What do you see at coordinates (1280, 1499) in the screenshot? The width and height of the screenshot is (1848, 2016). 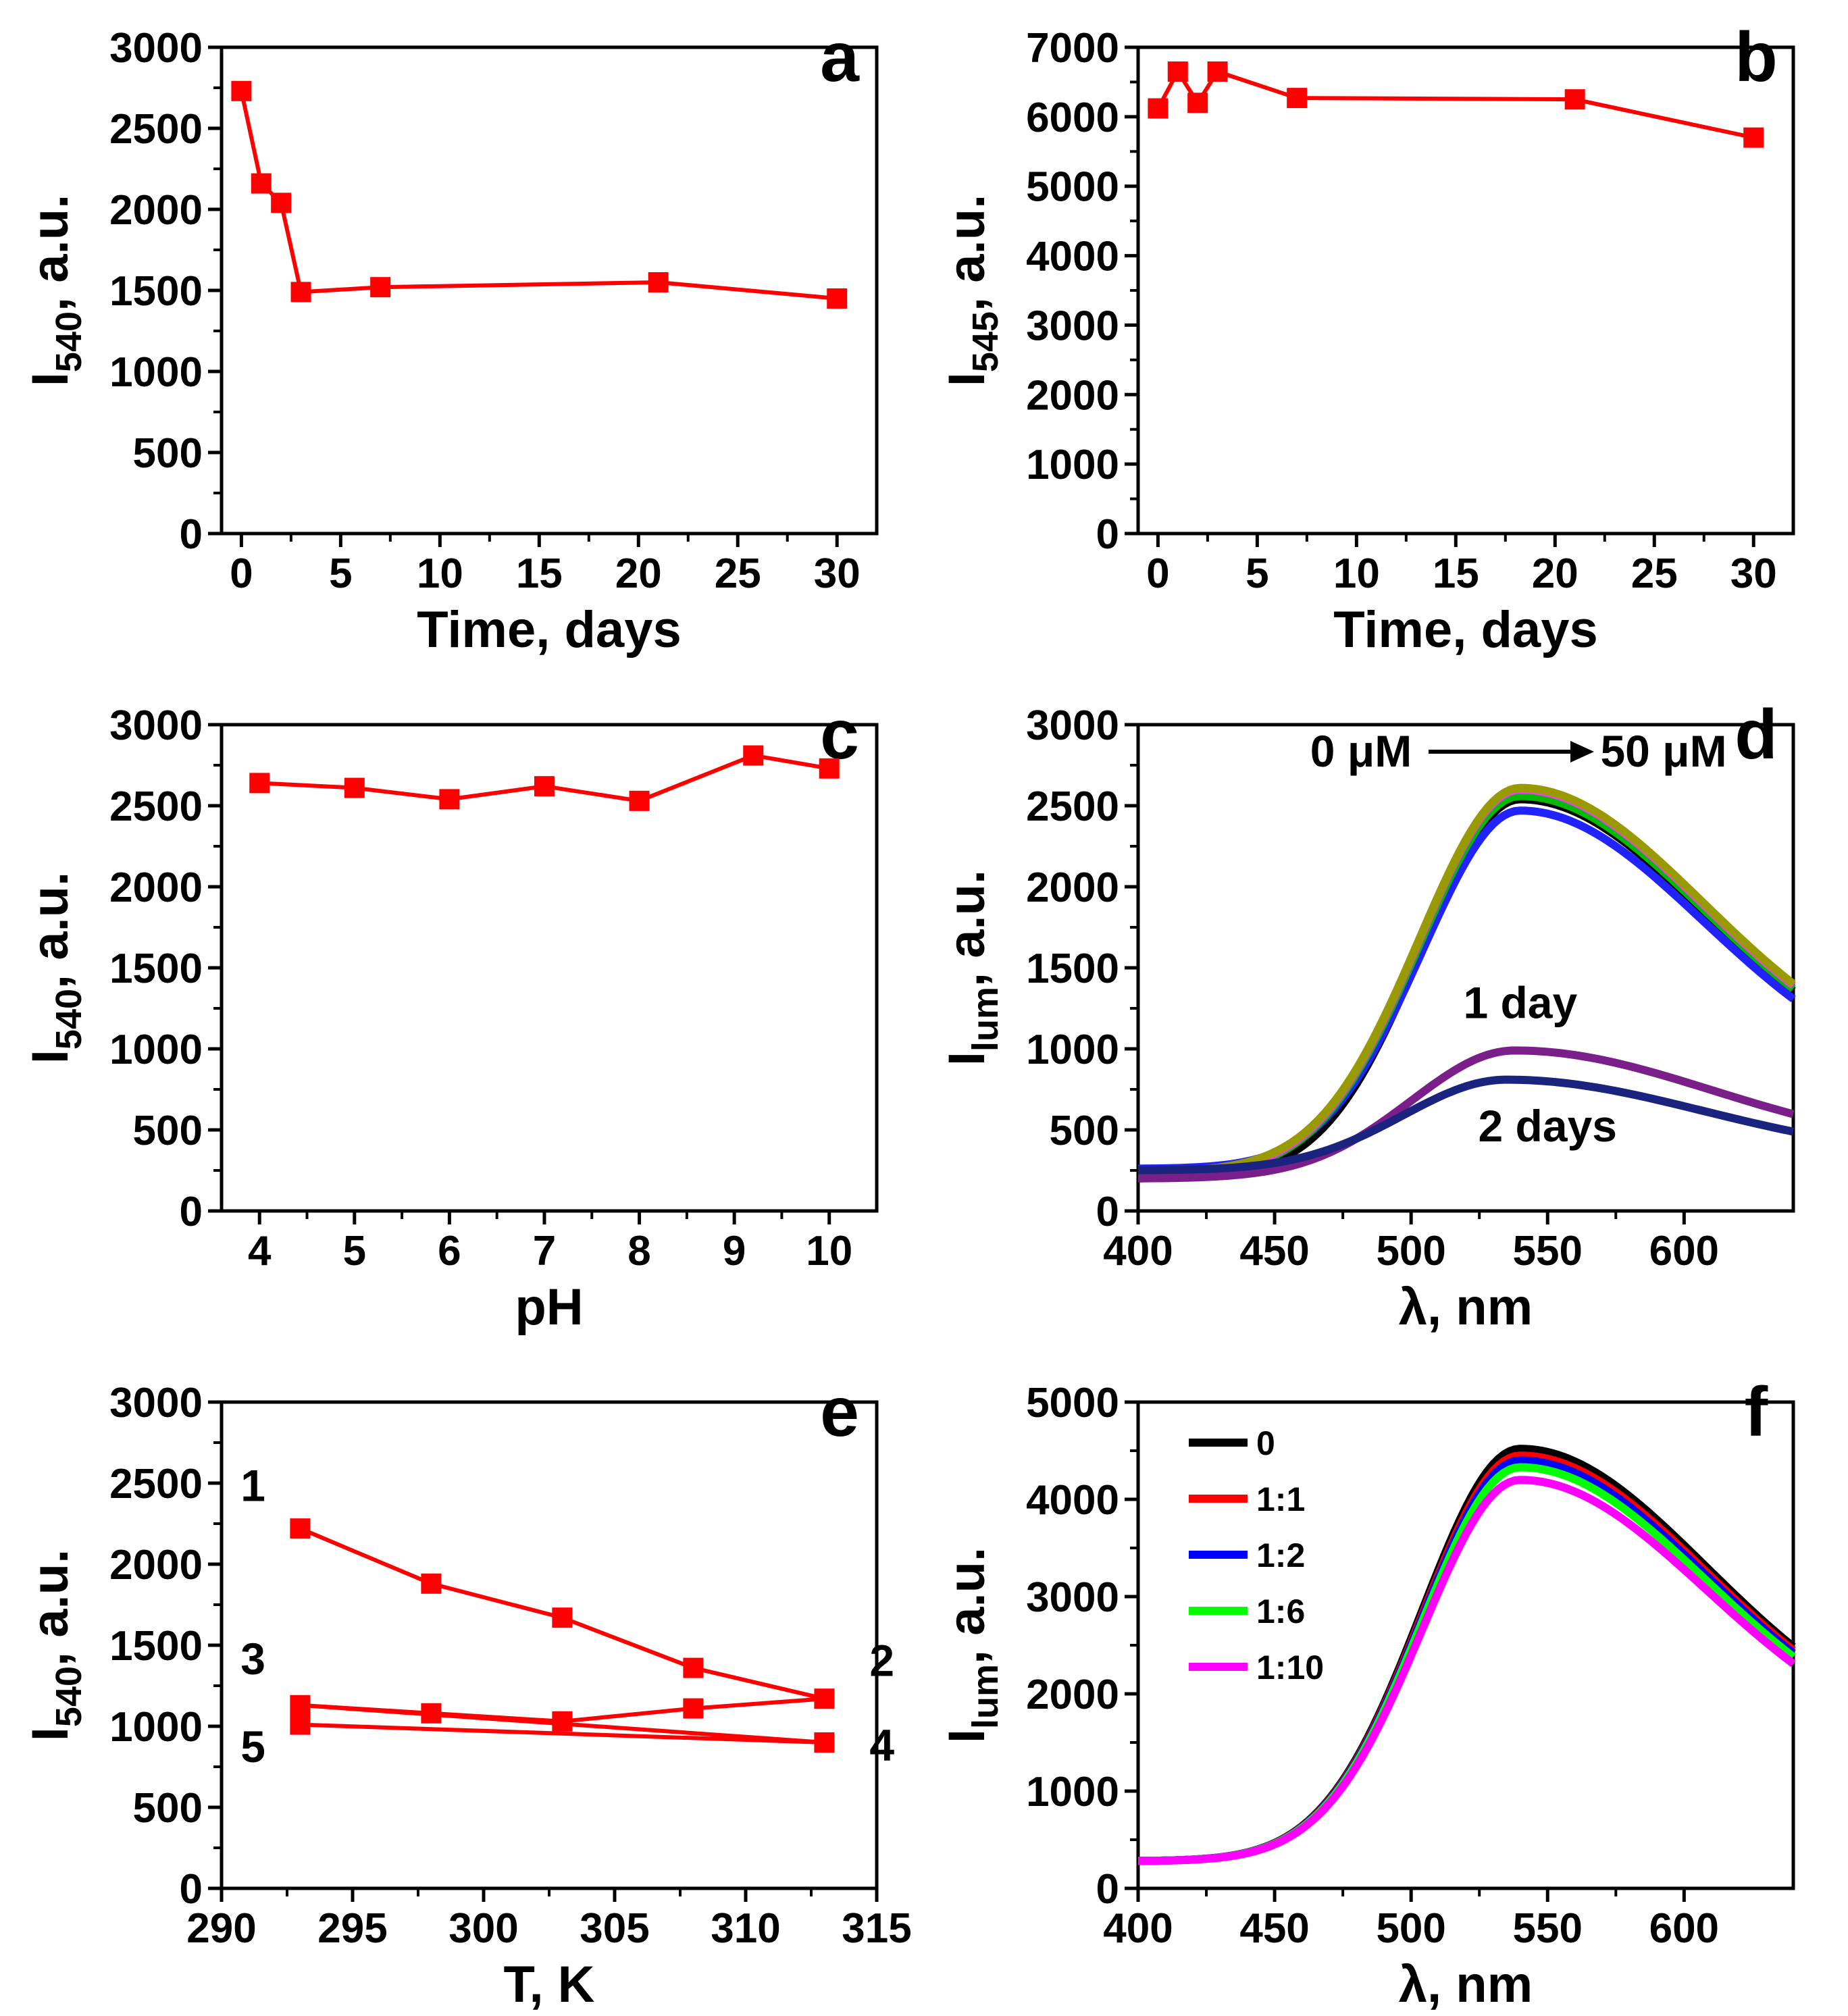 I see `legend-label: 1:1` at bounding box center [1280, 1499].